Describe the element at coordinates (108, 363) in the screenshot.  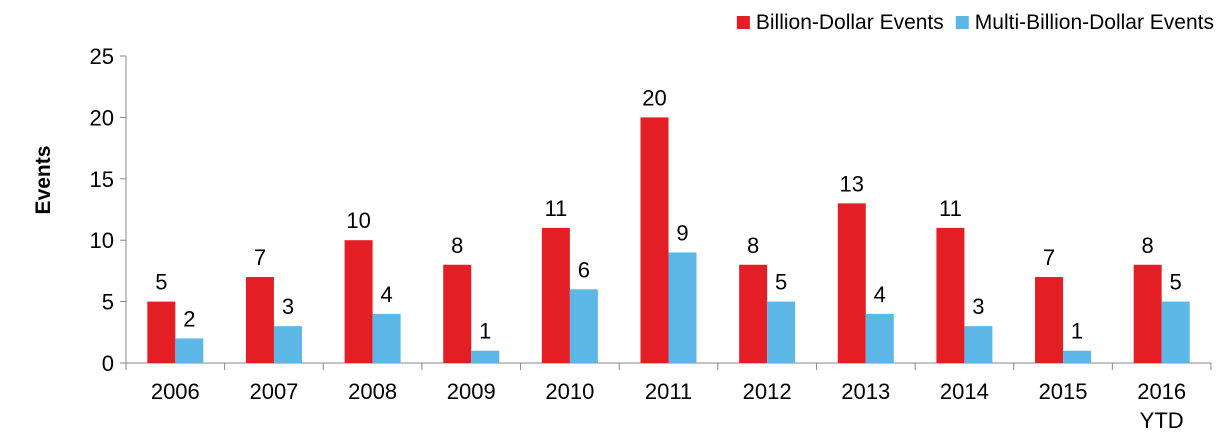
I see `y-tick-label: 0` at that location.